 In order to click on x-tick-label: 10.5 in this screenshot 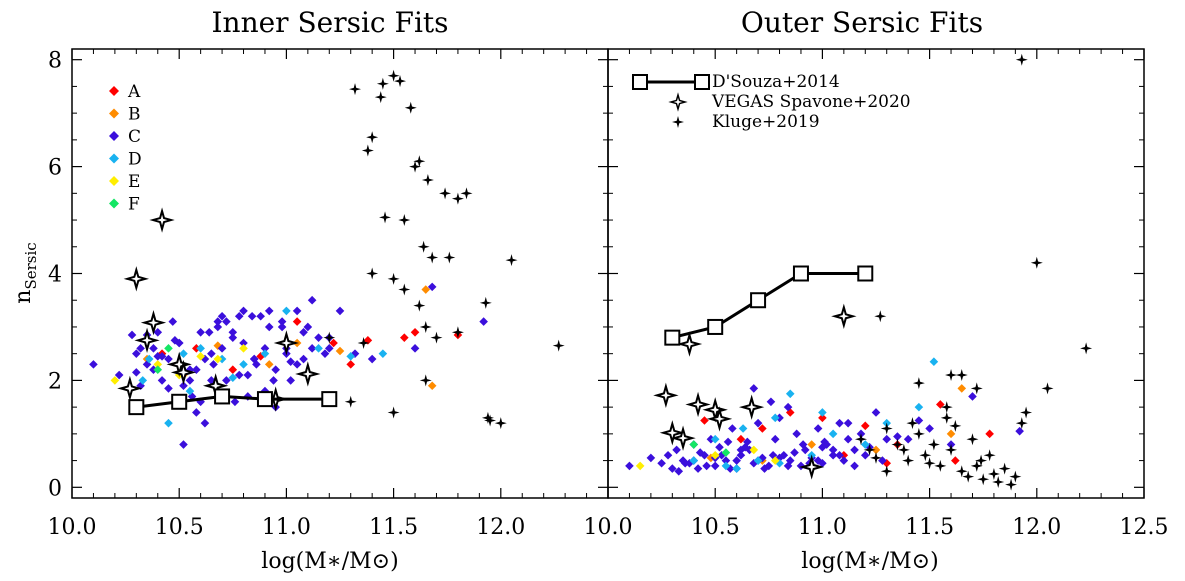, I will do `click(179, 527)`.